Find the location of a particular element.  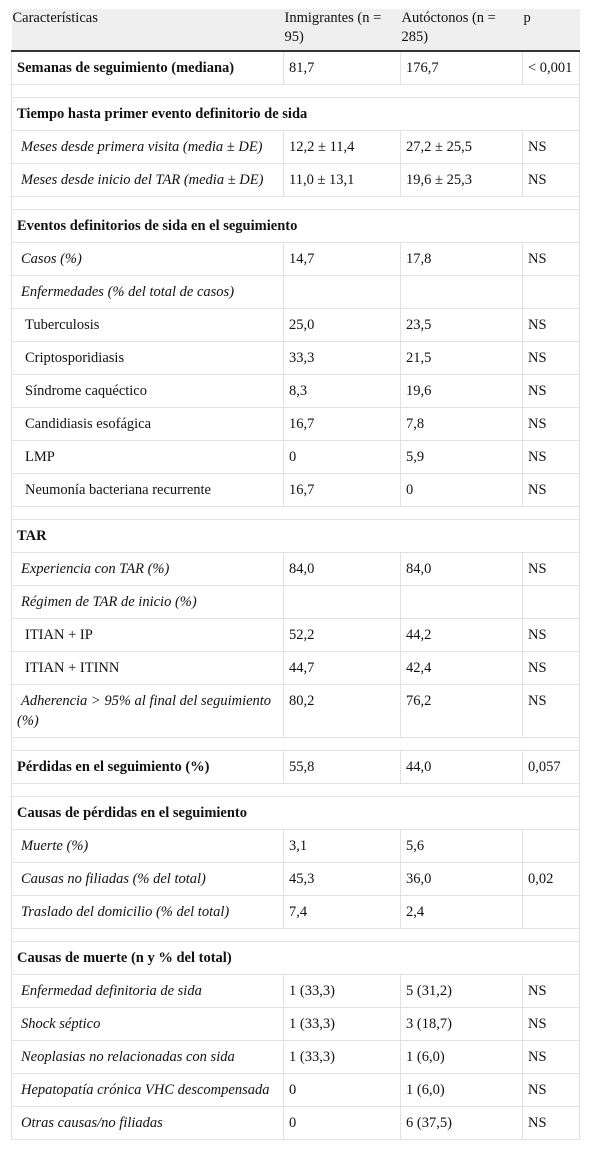

sub-row: ITIAN + IP 52,2 44,2 NS is located at coordinates (295, 635).